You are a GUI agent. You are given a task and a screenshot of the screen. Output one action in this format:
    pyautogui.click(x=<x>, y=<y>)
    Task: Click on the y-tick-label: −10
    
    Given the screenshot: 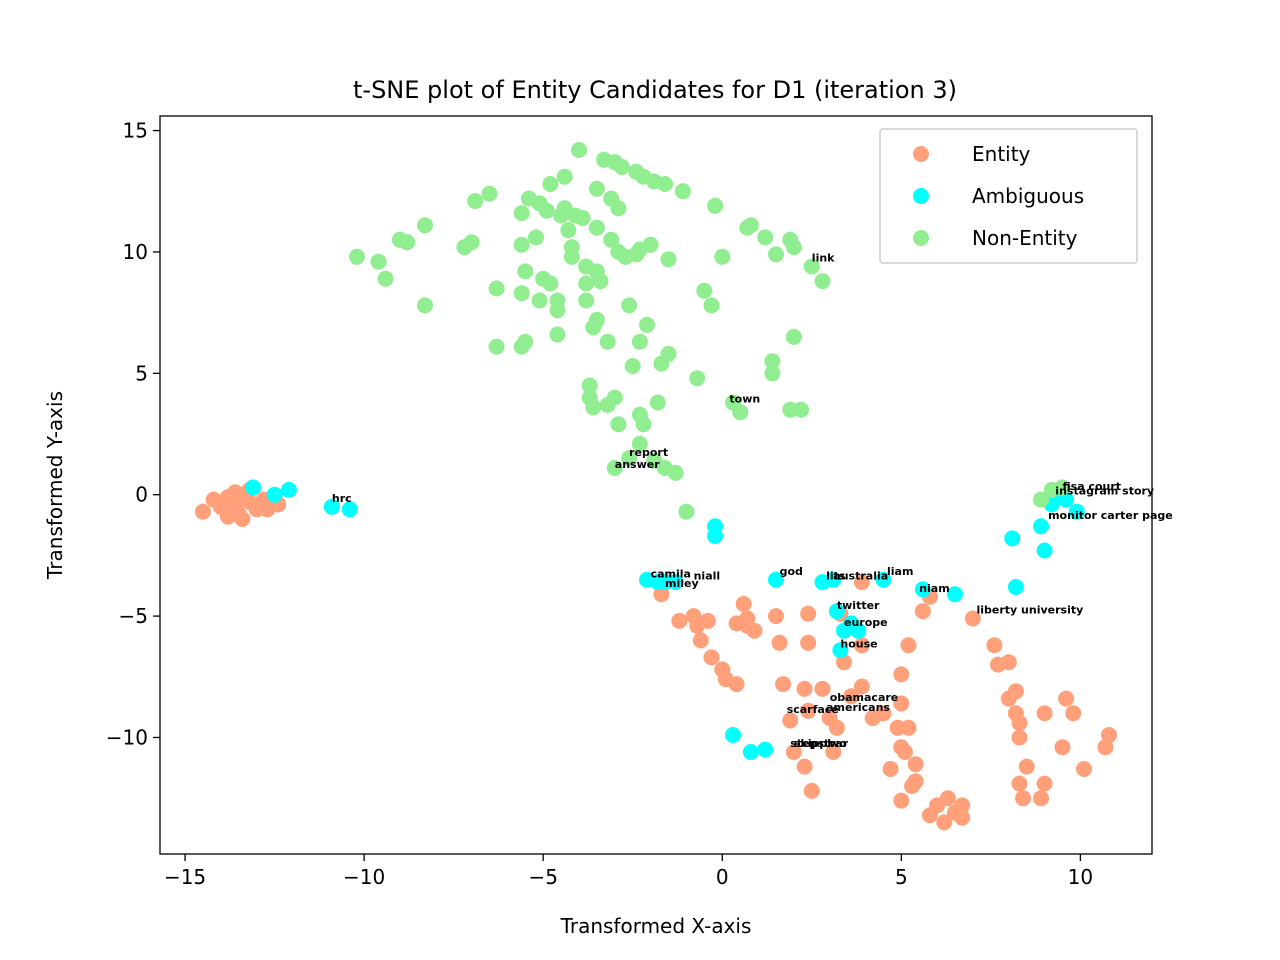 What is the action you would take?
    pyautogui.click(x=127, y=737)
    